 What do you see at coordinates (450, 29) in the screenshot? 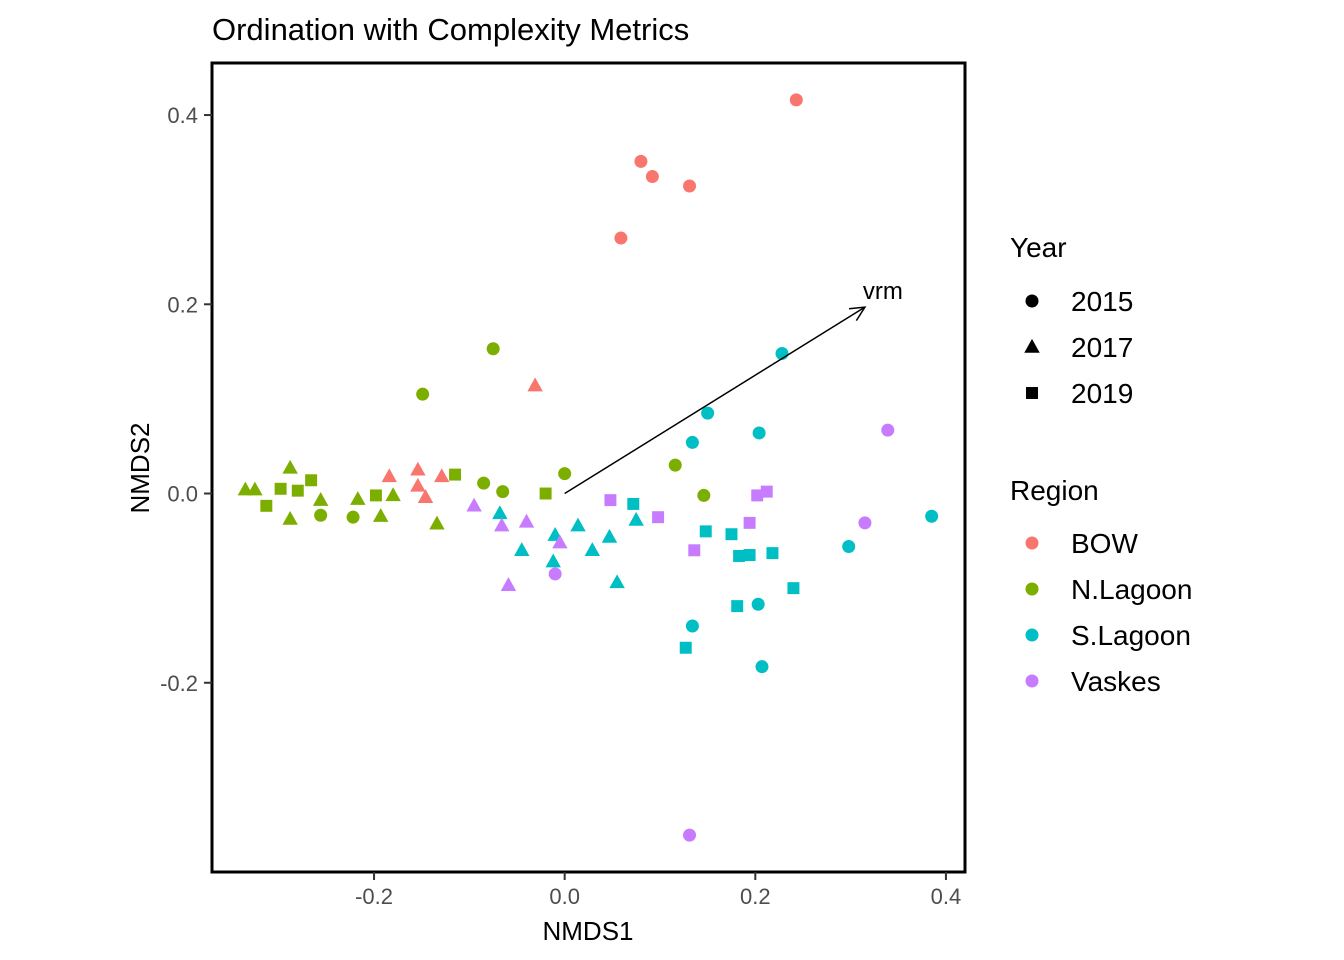
I see `chart-title: Ordination with Complexity Metrics` at bounding box center [450, 29].